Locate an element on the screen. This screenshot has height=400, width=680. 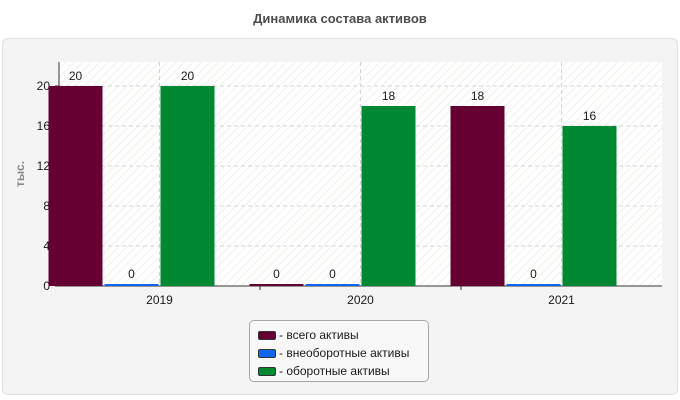
legend-label: - всего активы is located at coordinates (319, 335).